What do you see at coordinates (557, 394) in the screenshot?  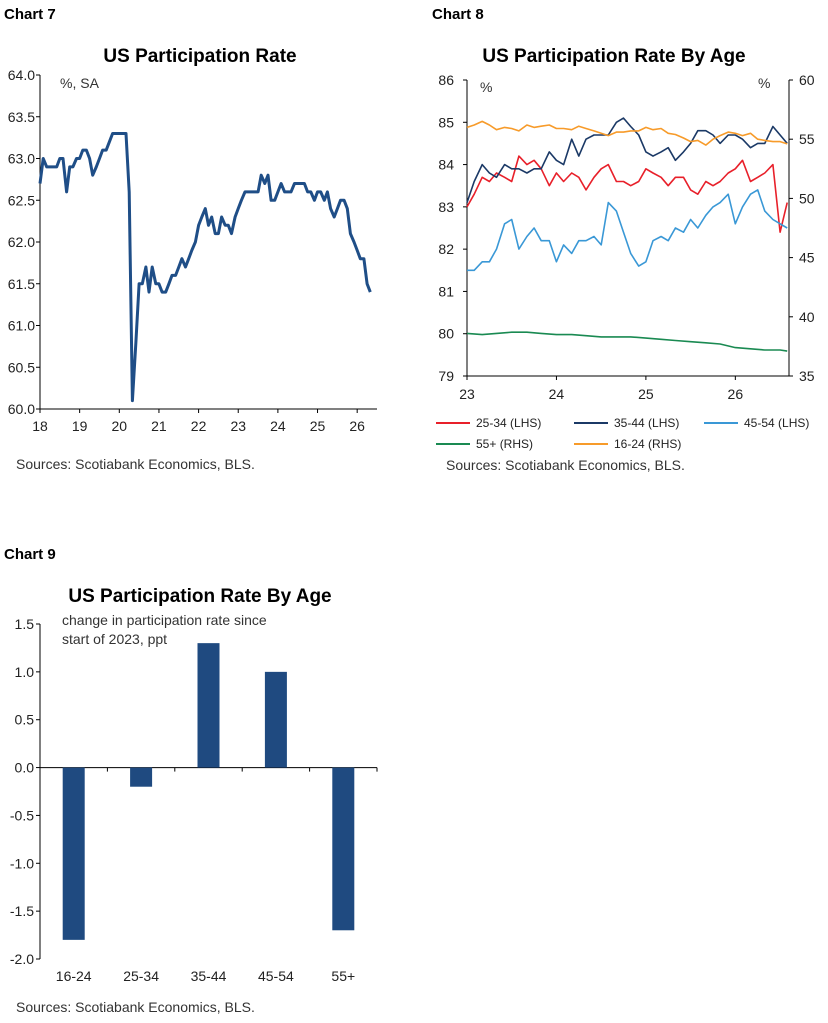 I see `chart-8-x-tick-label: 24` at bounding box center [557, 394].